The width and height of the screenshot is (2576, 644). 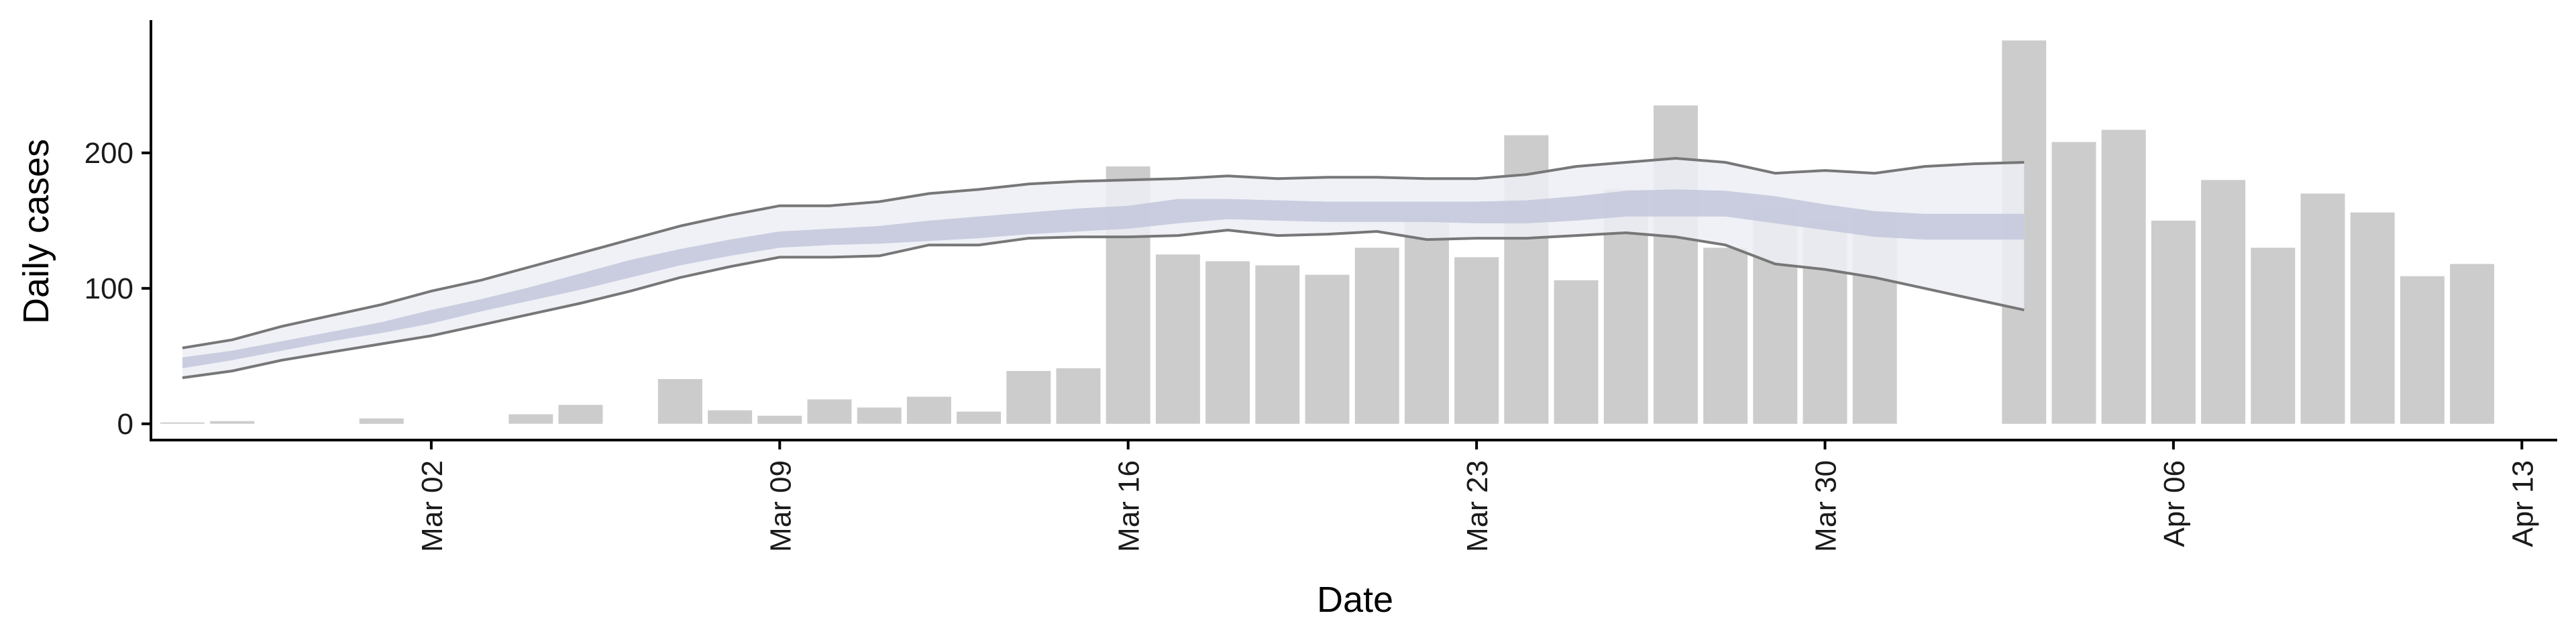 What do you see at coordinates (432, 506) in the screenshot?
I see `x-tick-label: Mar 02` at bounding box center [432, 506].